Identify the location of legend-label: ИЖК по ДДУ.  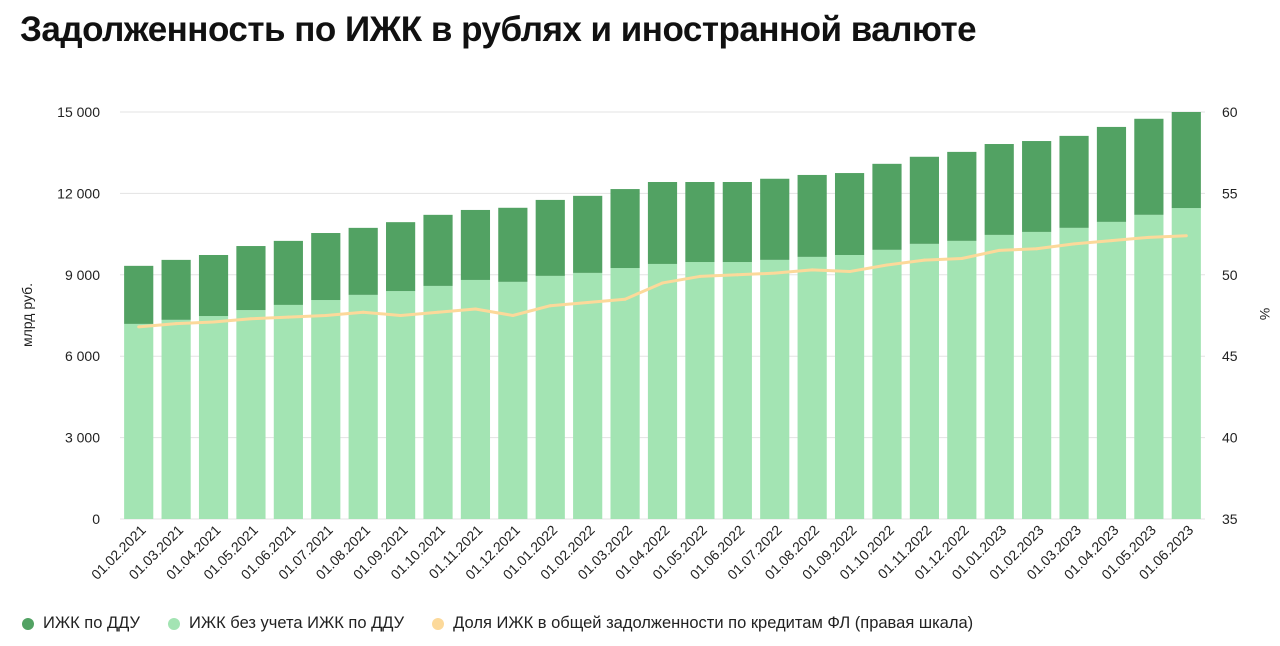
(92, 623).